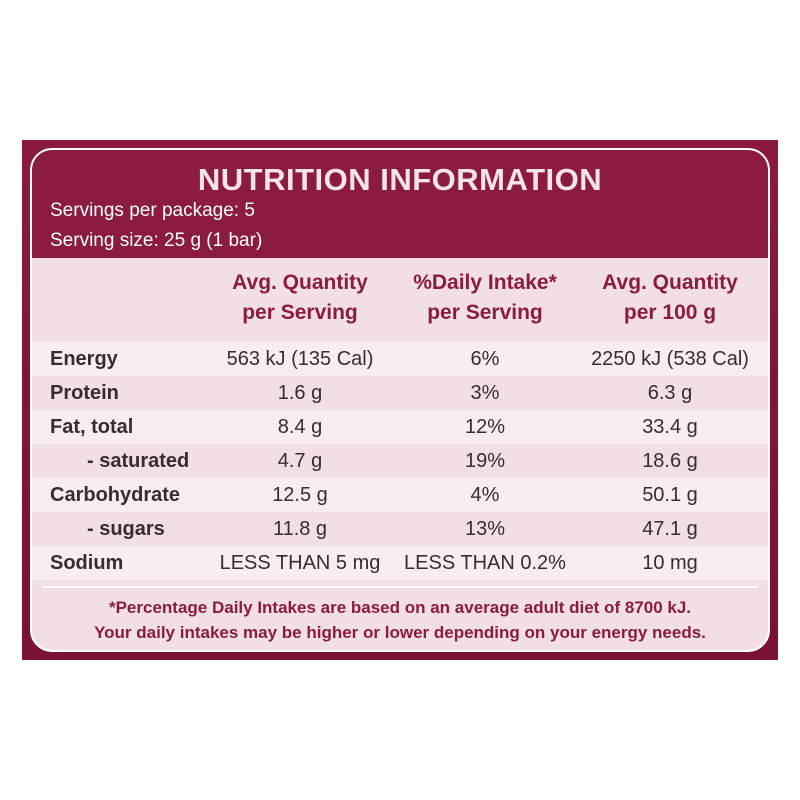  What do you see at coordinates (84, 359) in the screenshot?
I see `row-label: Energy` at bounding box center [84, 359].